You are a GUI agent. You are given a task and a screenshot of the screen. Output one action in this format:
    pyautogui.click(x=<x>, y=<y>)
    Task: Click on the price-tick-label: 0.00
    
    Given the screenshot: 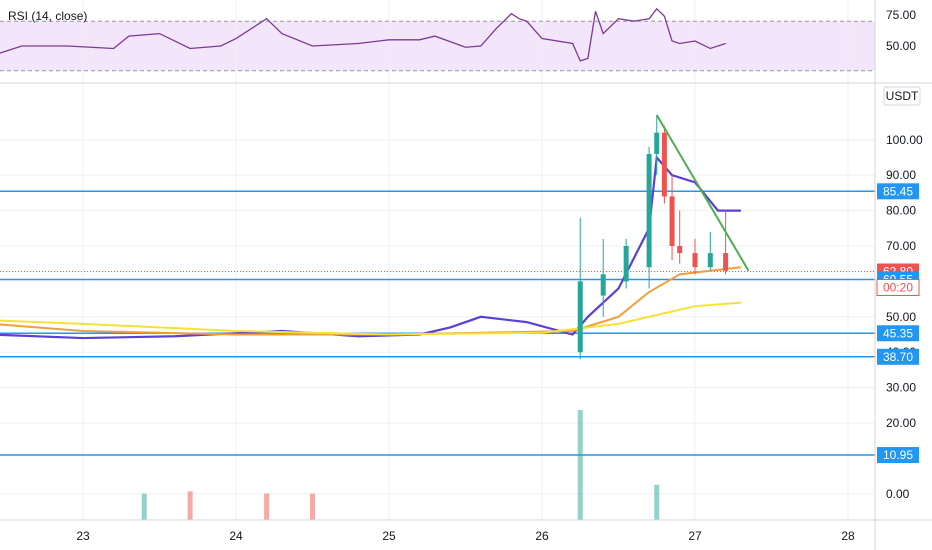 What is the action you would take?
    pyautogui.click(x=898, y=494)
    